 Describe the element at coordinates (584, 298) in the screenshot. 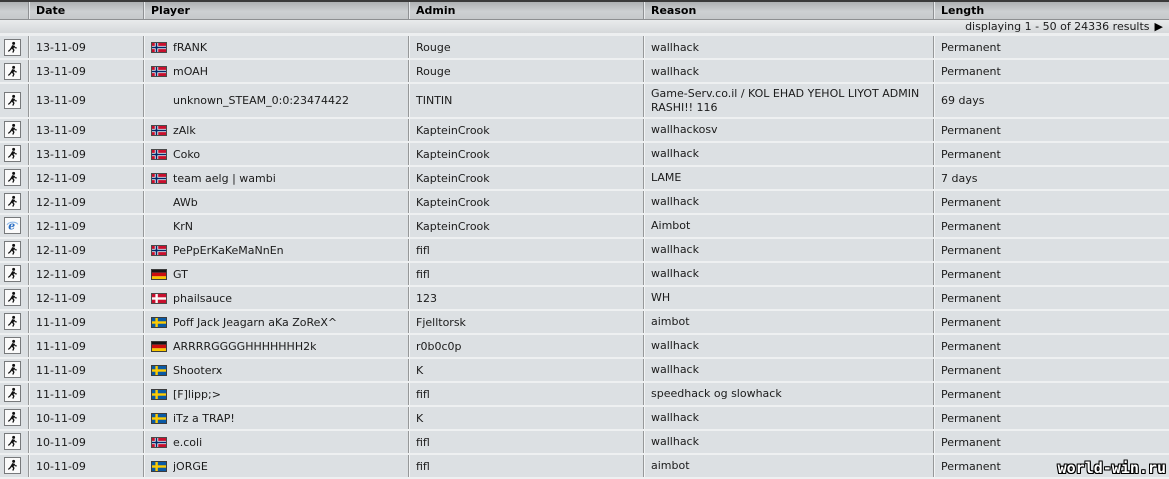

I see `ban-row: 12-11-09 phailsauce 123 WH Permanent` at that location.